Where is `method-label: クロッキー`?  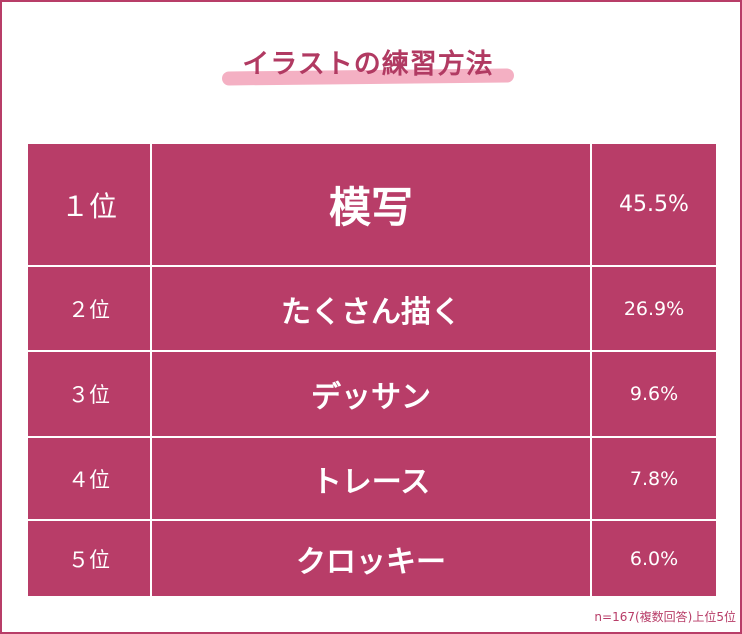 method-label: クロッキー is located at coordinates (371, 562).